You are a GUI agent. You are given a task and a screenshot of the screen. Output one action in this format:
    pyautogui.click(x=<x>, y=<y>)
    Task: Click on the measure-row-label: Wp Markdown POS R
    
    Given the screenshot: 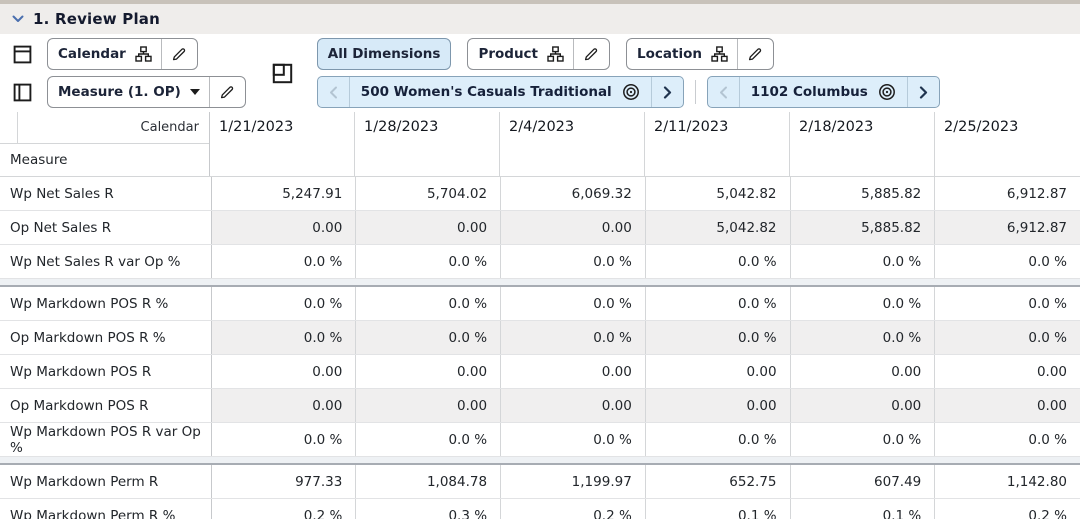 What is the action you would take?
    pyautogui.click(x=106, y=371)
    